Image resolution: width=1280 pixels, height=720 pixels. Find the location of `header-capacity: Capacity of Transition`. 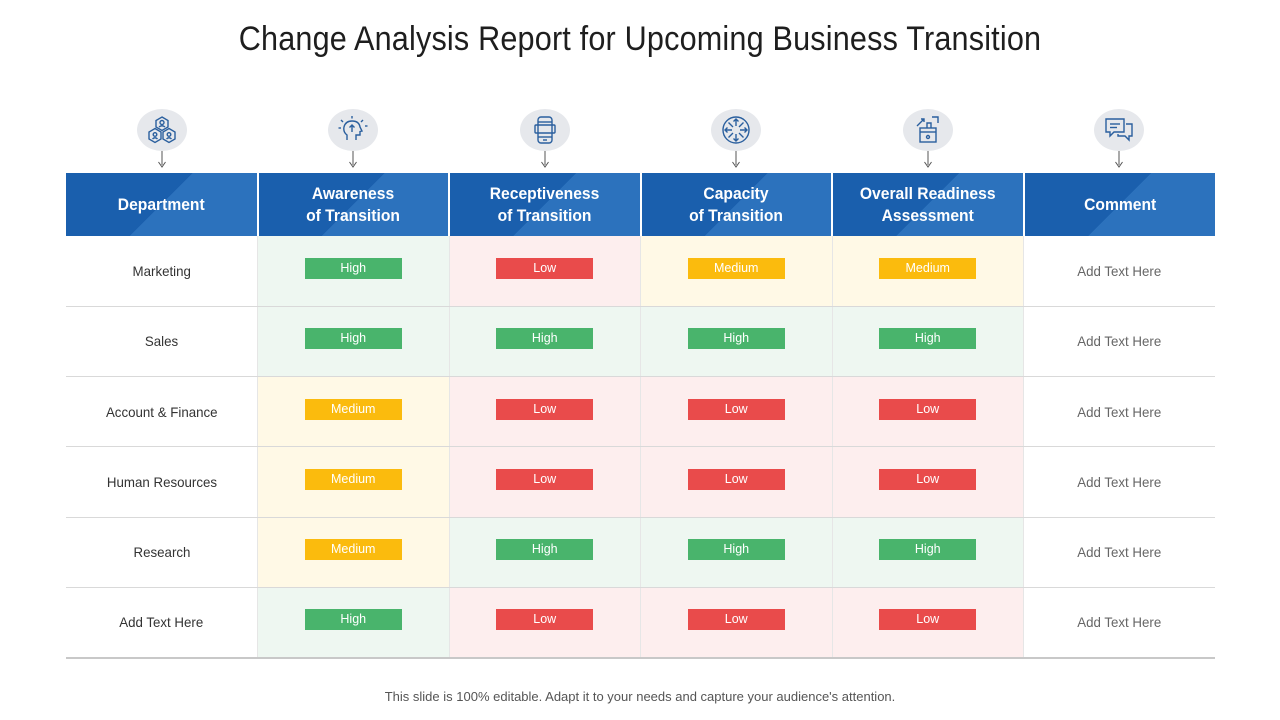

header-capacity: Capacity of Transition is located at coordinates (735, 204).